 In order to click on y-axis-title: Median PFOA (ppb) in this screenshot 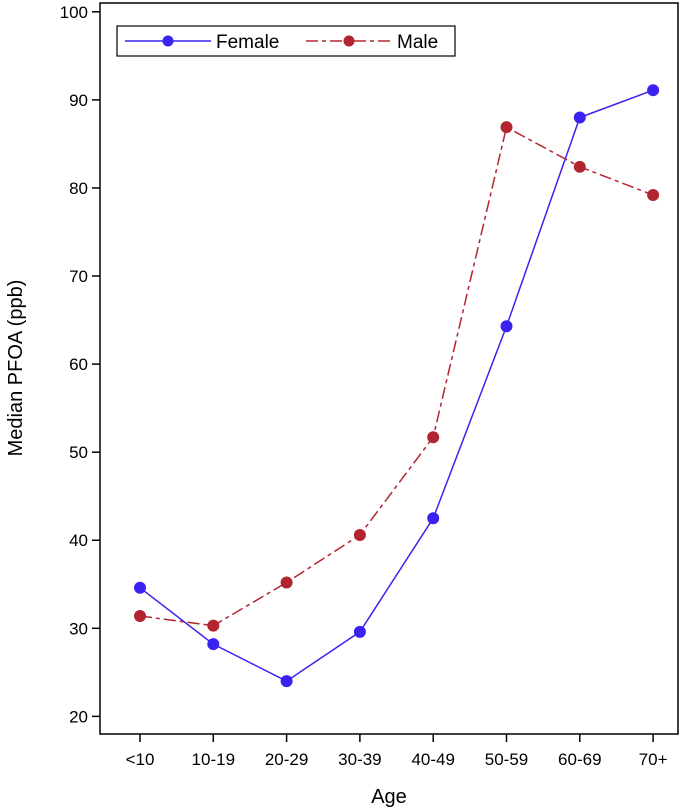, I will do `click(16, 368)`.